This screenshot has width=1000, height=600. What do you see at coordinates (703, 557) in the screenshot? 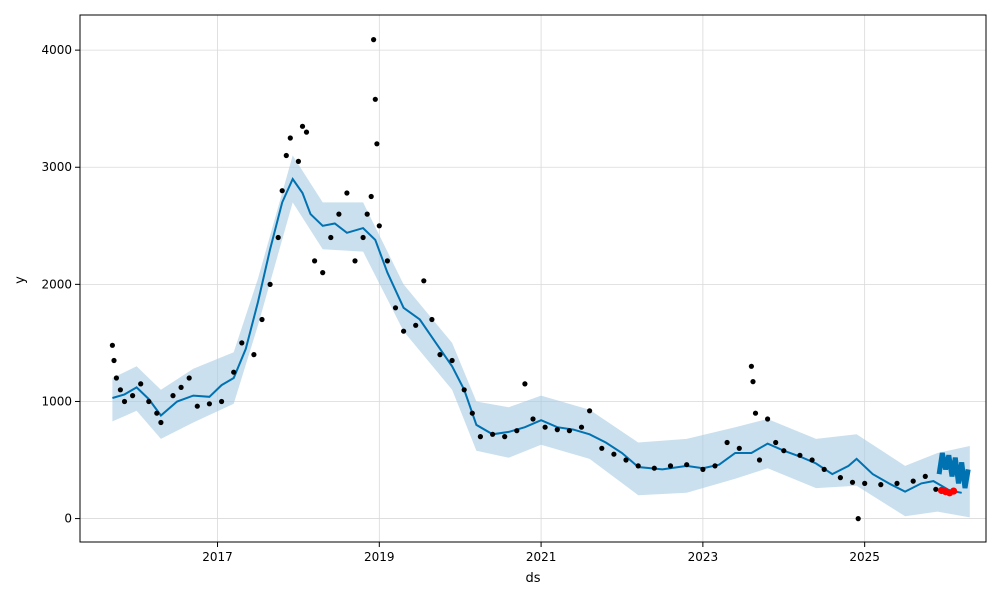
I see `x-tick-label: 2023` at bounding box center [703, 557].